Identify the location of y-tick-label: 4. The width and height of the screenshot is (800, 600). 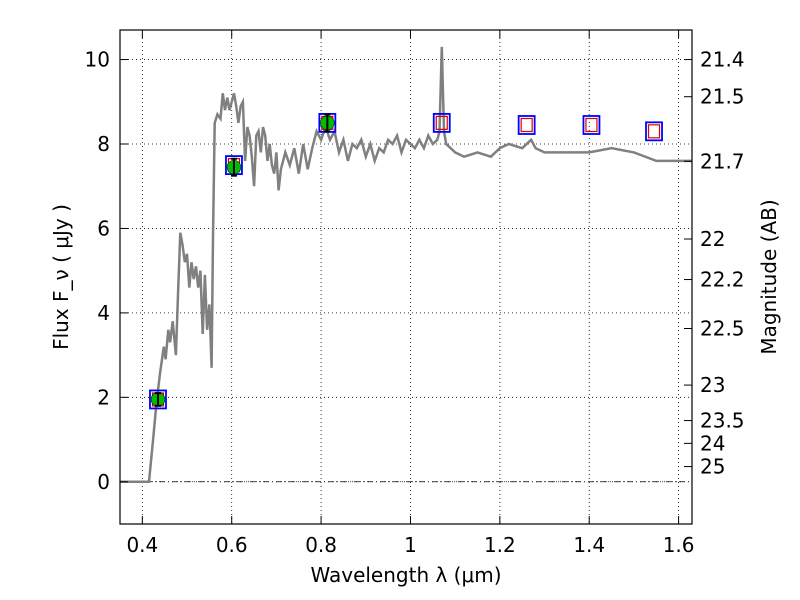
(103, 313).